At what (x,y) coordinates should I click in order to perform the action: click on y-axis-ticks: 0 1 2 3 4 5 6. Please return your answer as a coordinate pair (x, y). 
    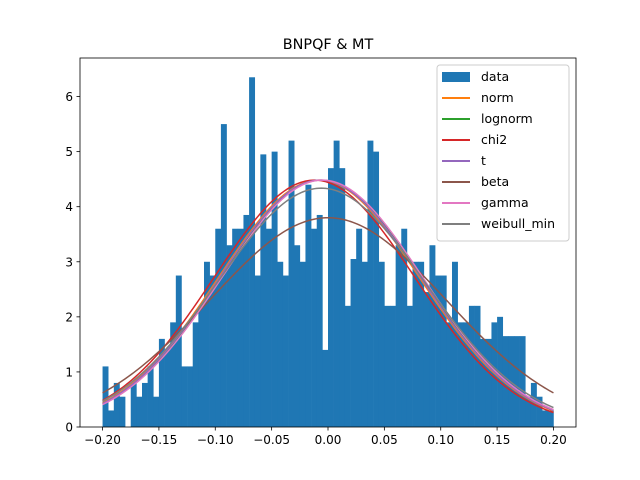
    Looking at the image, I should click on (72, 262).